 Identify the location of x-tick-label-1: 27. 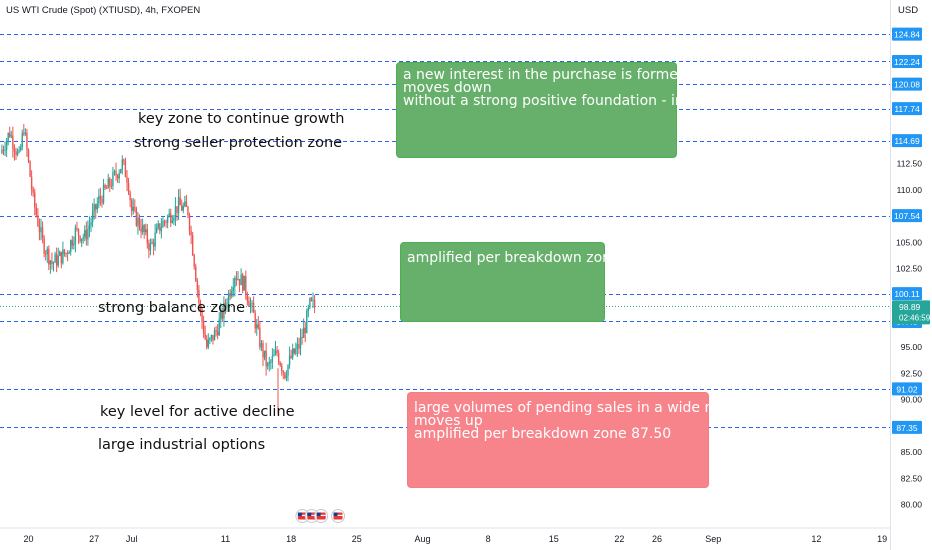
(94, 539).